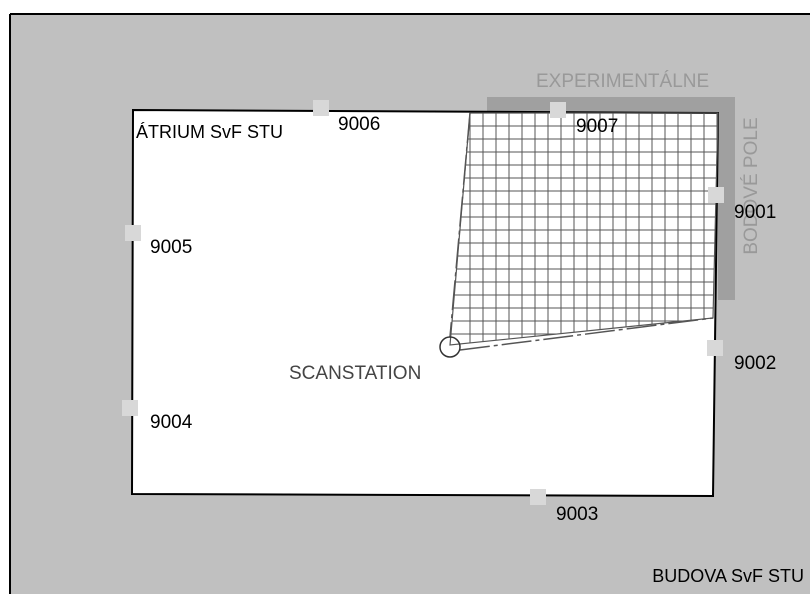 Image resolution: width=810 pixels, height=594 pixels. I want to click on point-label: 9001, so click(755, 212).